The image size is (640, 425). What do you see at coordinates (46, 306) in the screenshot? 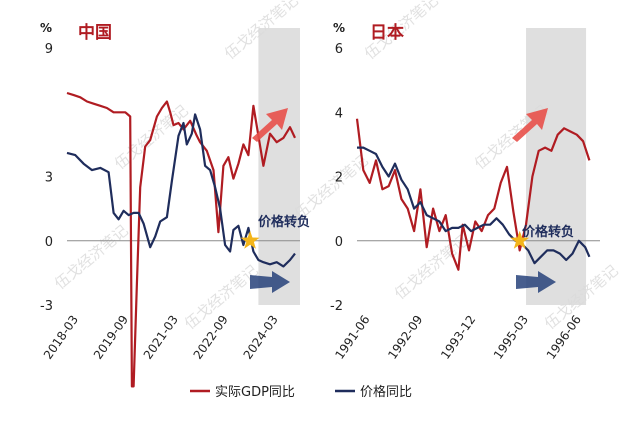
I see `y-tick-label: -3` at bounding box center [46, 306].